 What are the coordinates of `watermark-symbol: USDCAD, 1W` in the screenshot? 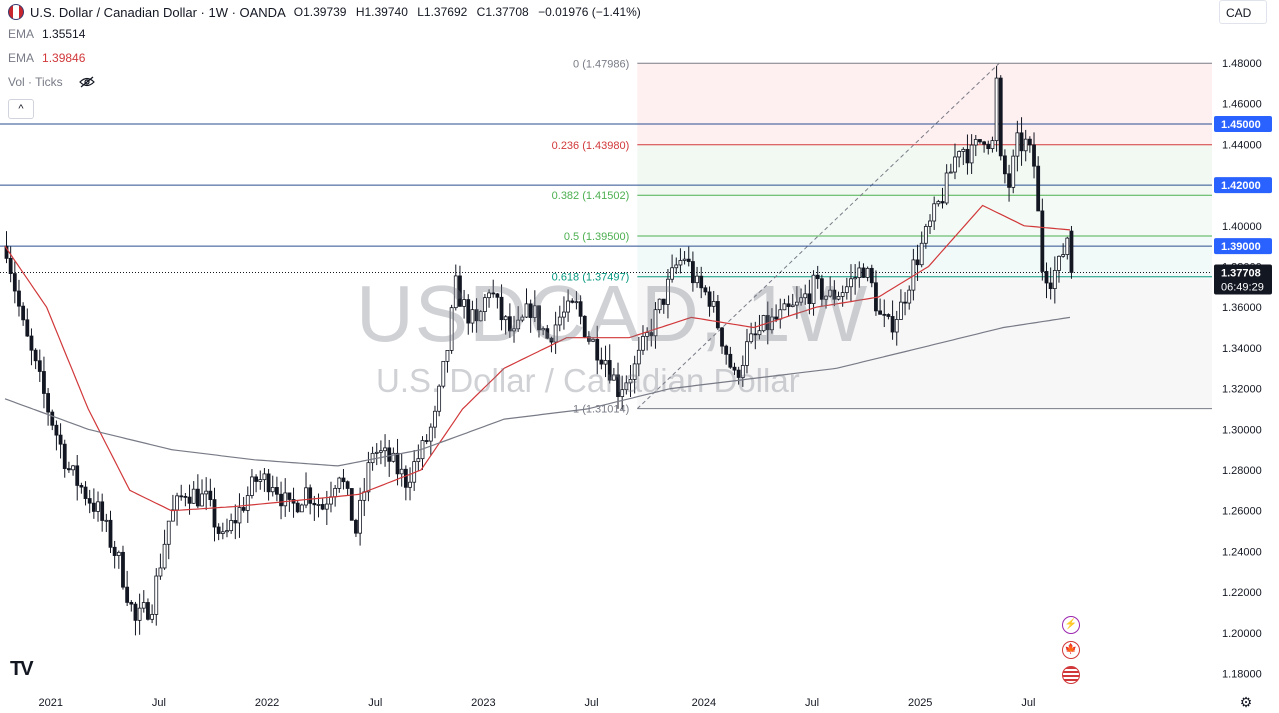 It's located at (612, 313).